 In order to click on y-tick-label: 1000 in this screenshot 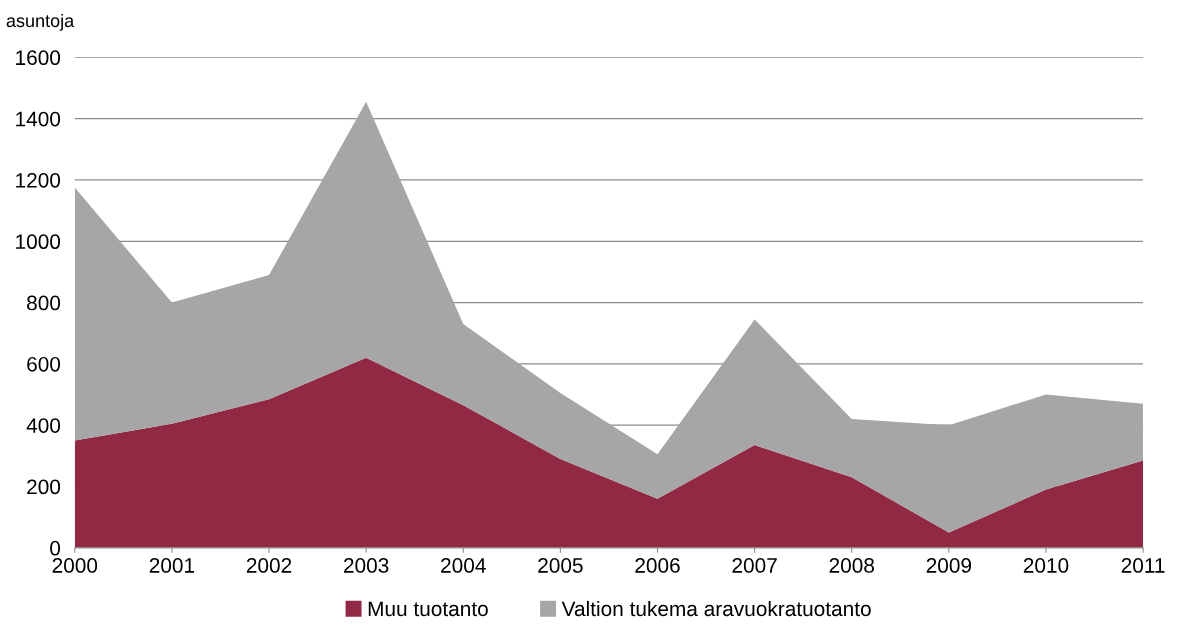, I will do `click(38, 242)`.